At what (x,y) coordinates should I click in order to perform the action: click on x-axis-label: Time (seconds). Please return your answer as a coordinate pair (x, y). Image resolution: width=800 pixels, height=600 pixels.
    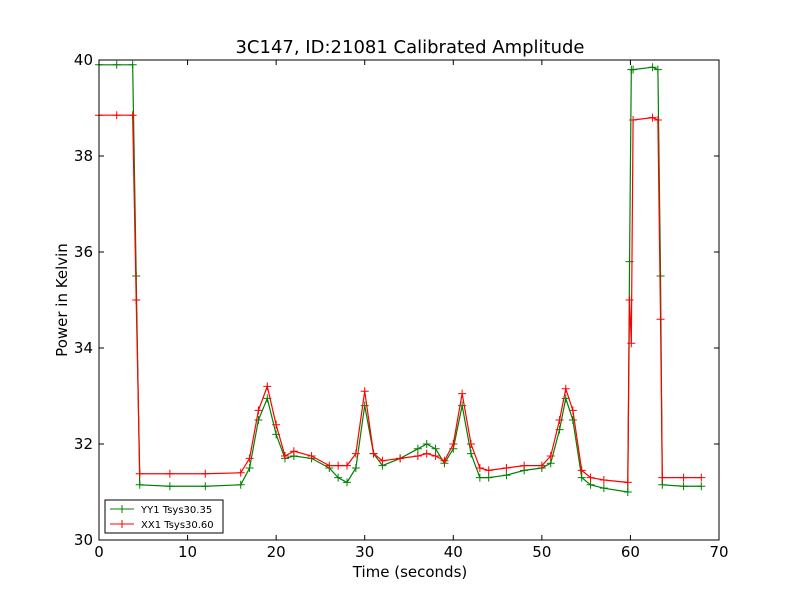
    Looking at the image, I should click on (410, 572).